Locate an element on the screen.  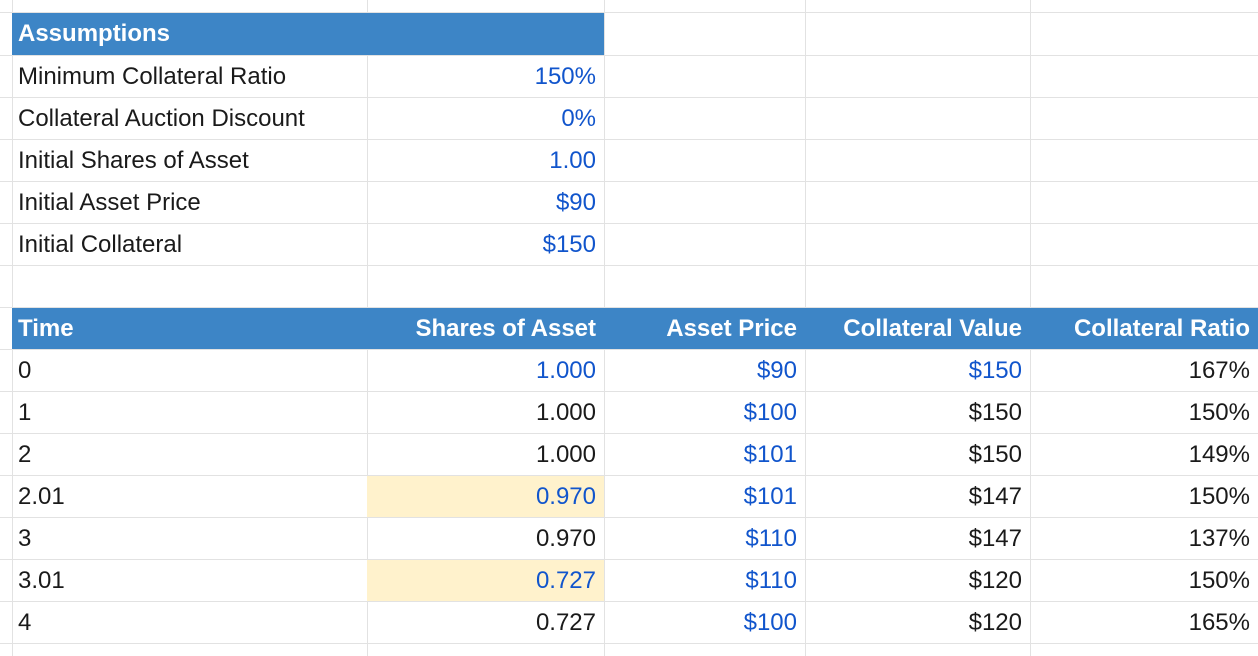
cell-collateral-ratio: 167% is located at coordinates (1219, 370).